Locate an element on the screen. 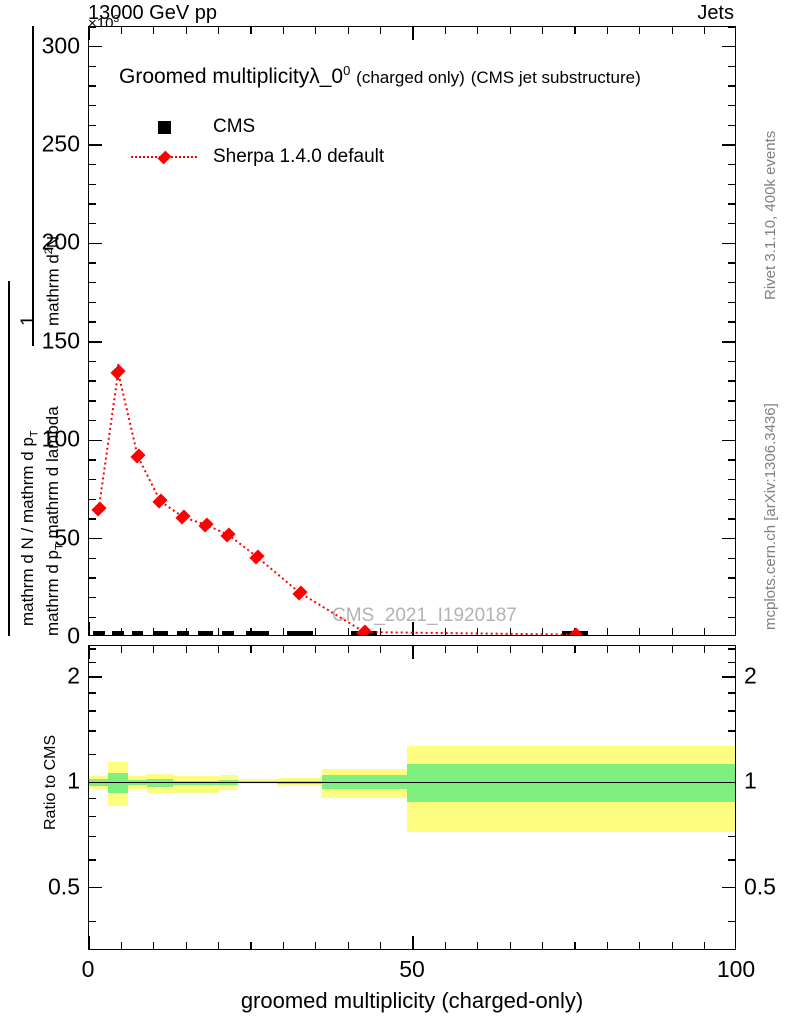 This screenshot has height=1024, width=786. xaxis-title: groomed multiplicity (charged-only) is located at coordinates (412, 1000).